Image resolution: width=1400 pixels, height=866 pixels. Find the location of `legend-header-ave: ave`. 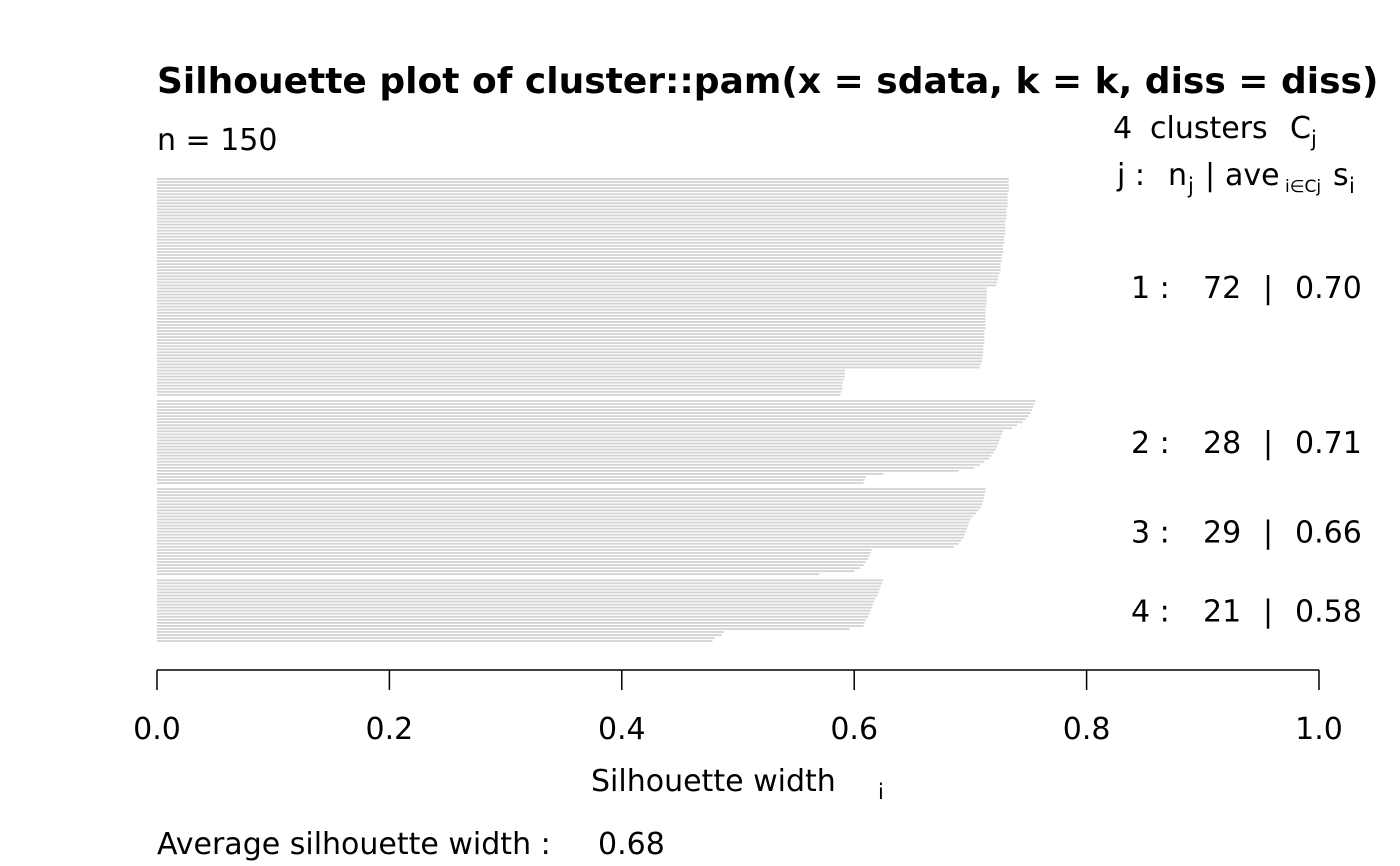

legend-header-ave: ave is located at coordinates (1252, 175).